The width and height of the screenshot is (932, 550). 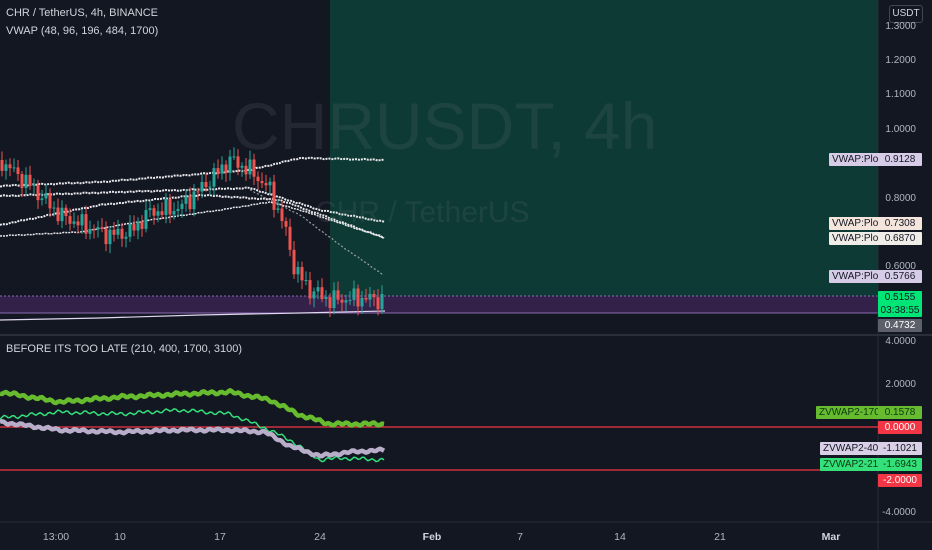 I want to click on zvwap-1700-label: ZVWAP2-1700, so click(x=852, y=412).